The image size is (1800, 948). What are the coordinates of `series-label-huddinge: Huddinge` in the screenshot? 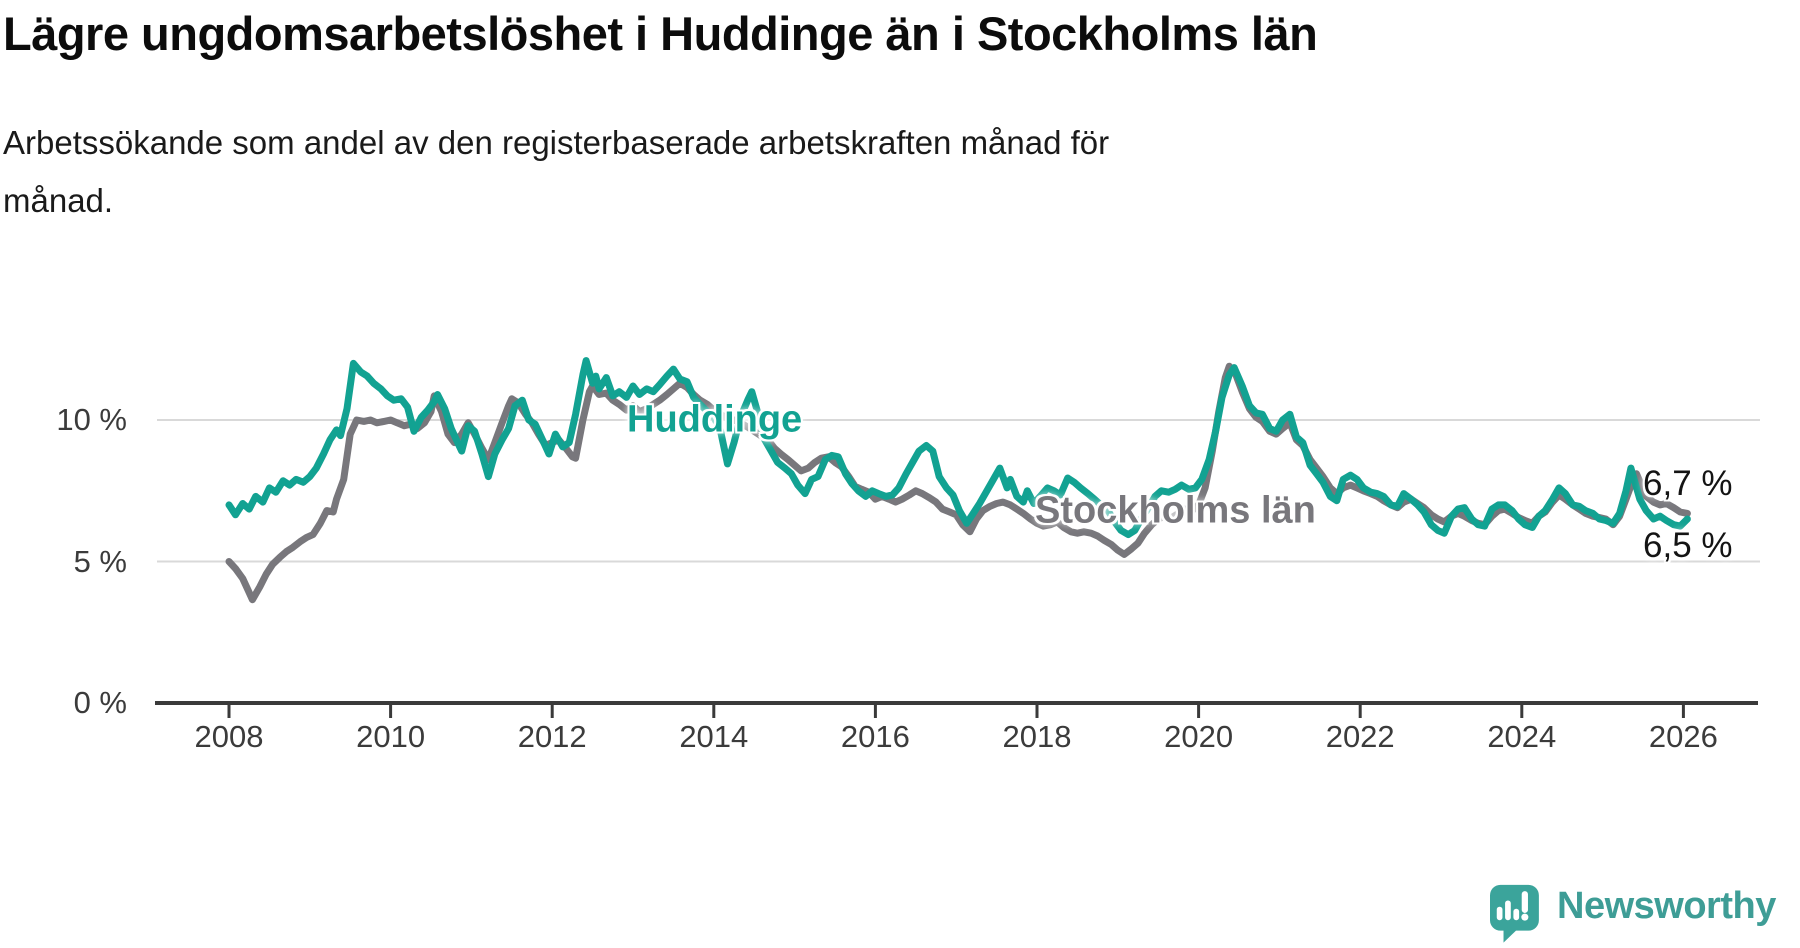 It's located at (715, 419).